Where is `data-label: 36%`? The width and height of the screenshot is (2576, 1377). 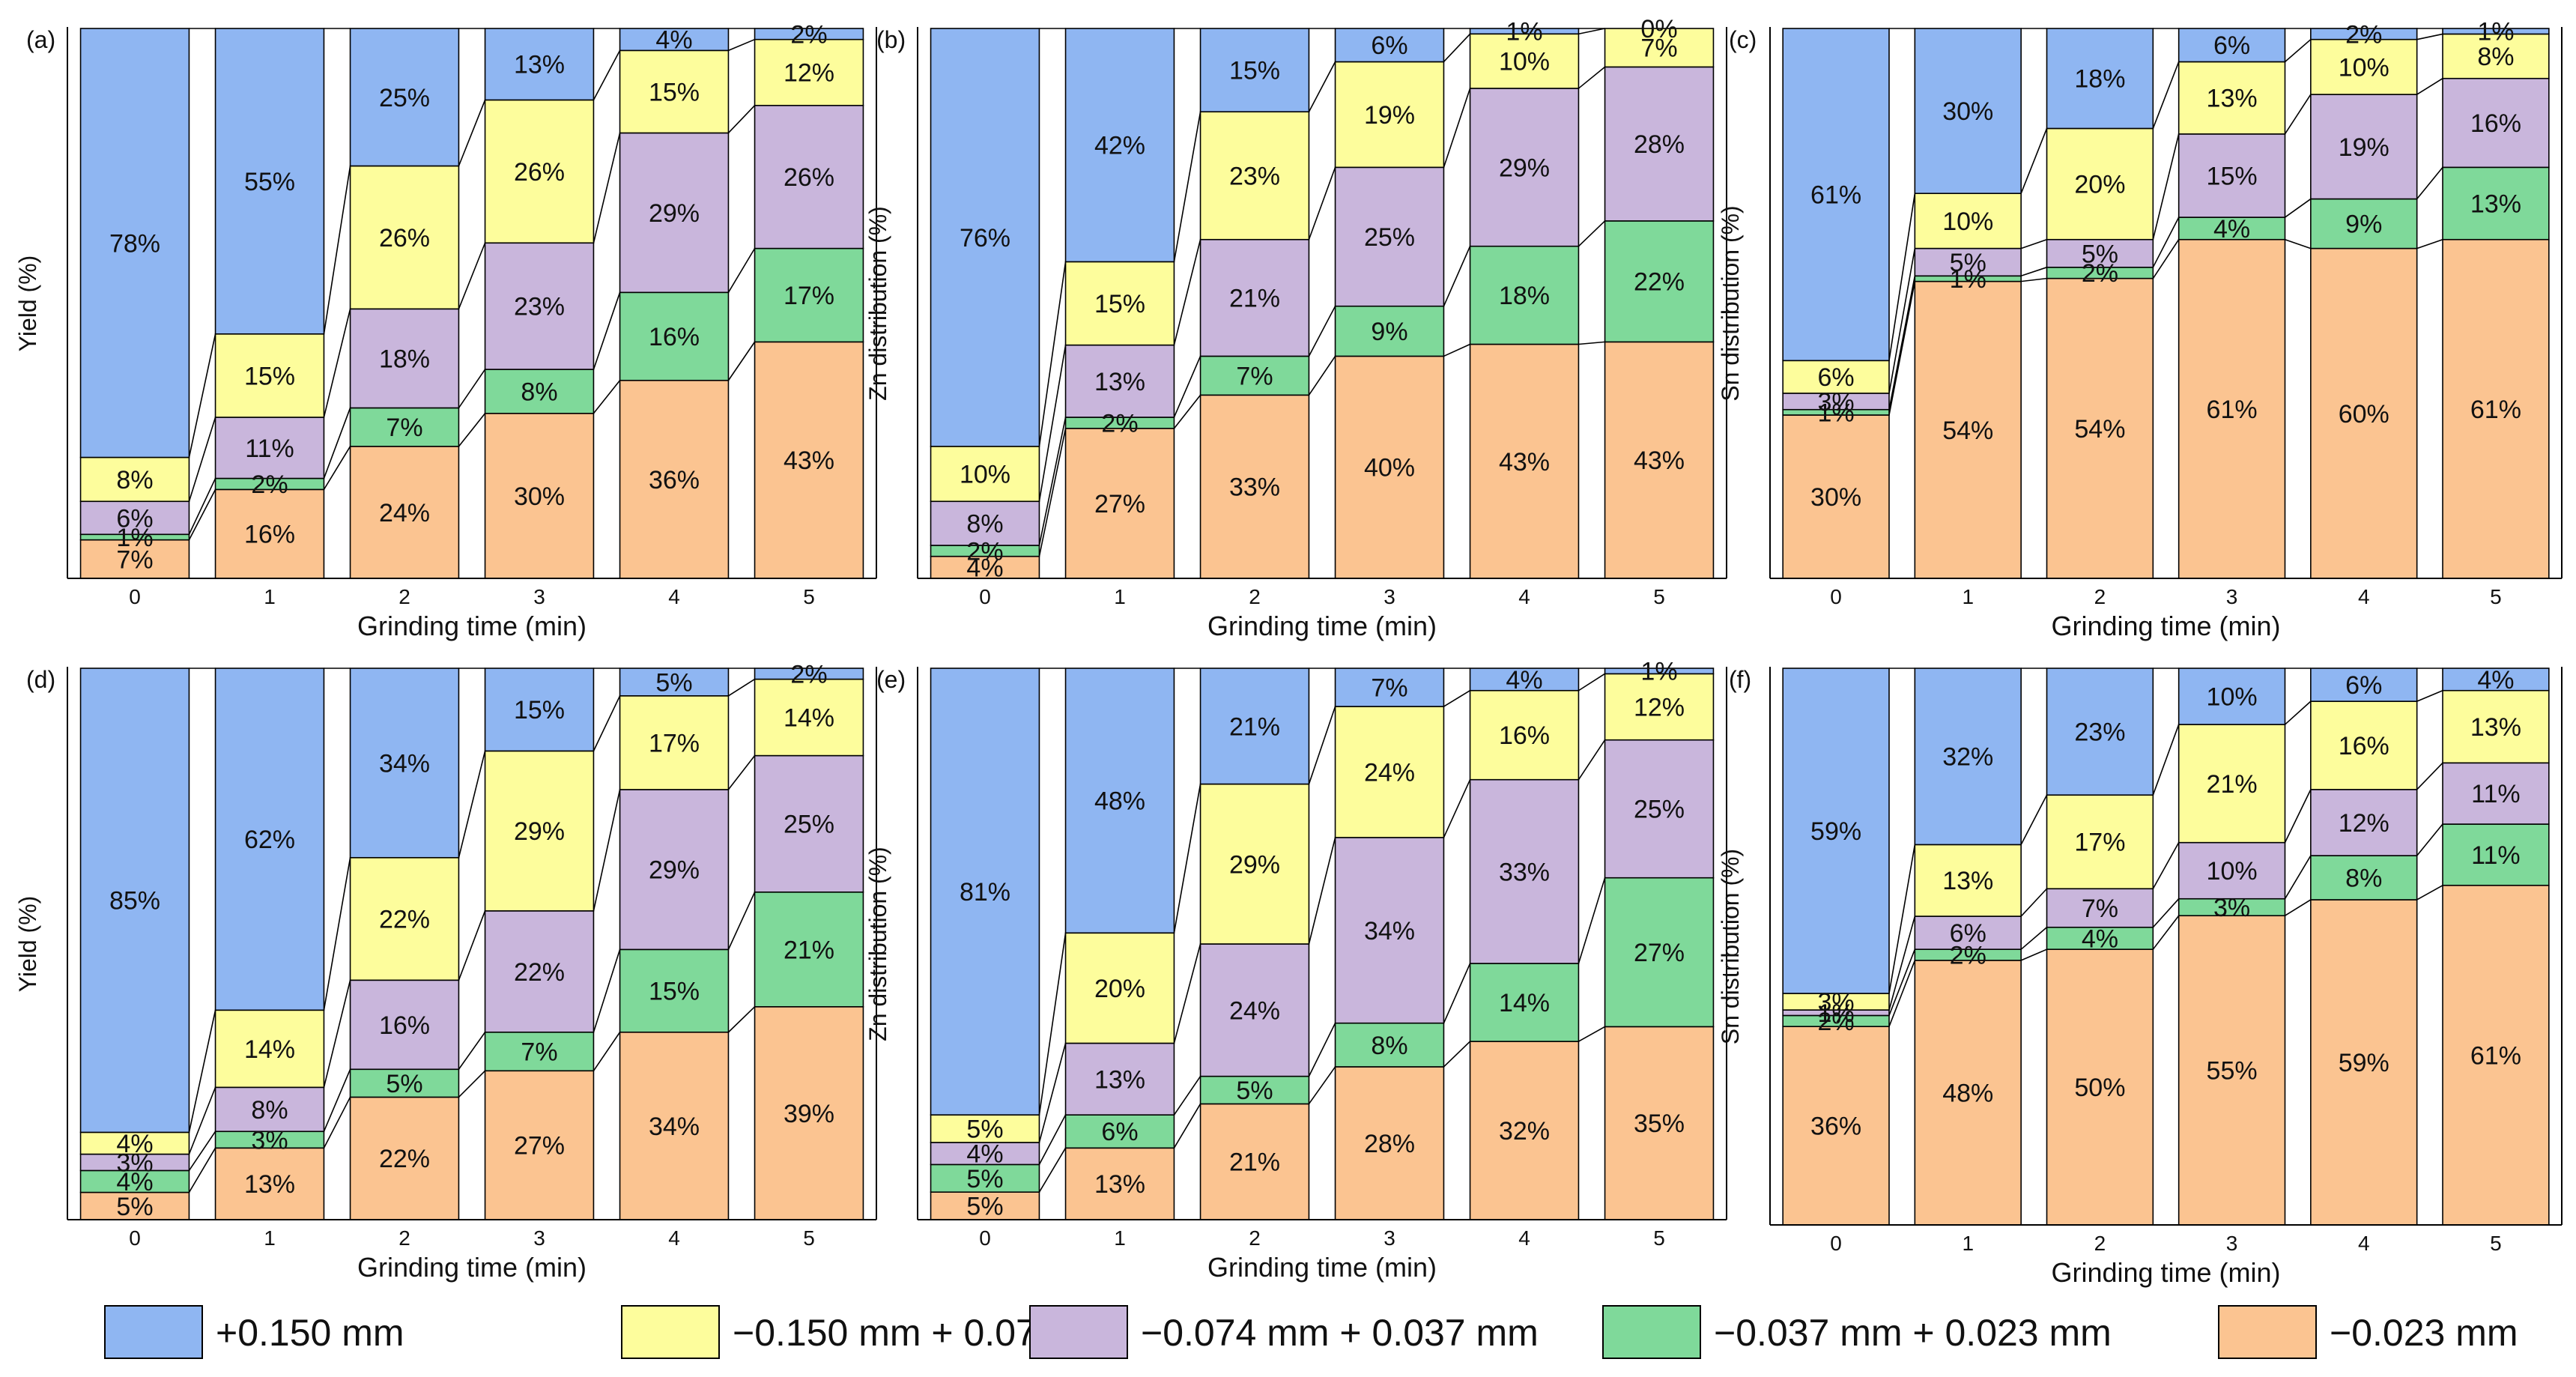 data-label: 36% is located at coordinates (1835, 1127).